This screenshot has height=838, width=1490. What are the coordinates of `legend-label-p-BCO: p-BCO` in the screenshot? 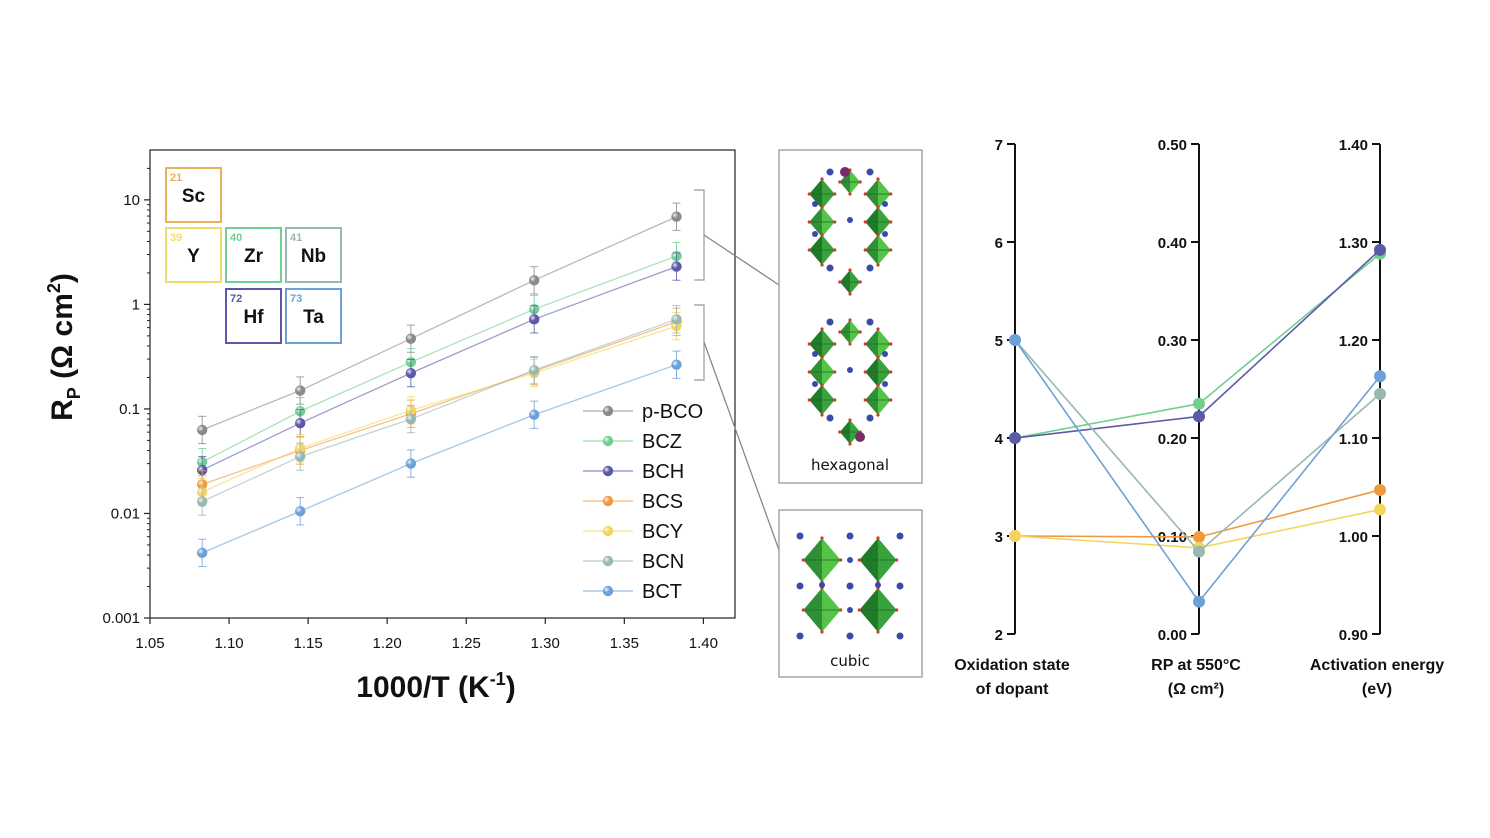 It's located at (672, 412).